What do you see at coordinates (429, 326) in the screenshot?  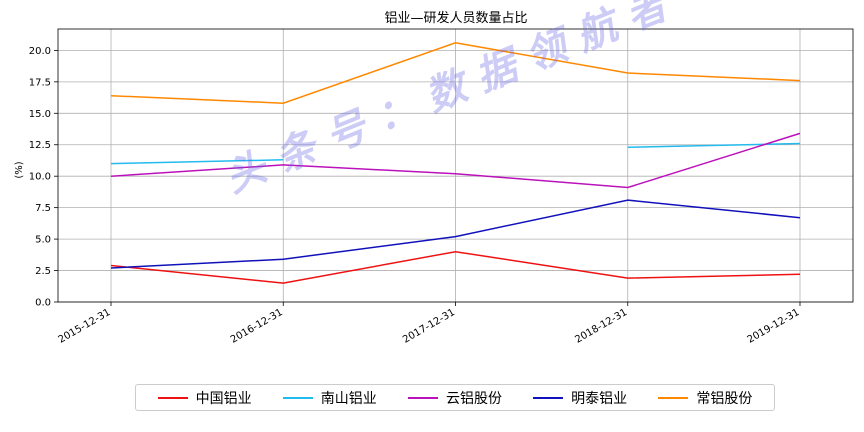 I see `x-tick-label: 2017-12-31` at bounding box center [429, 326].